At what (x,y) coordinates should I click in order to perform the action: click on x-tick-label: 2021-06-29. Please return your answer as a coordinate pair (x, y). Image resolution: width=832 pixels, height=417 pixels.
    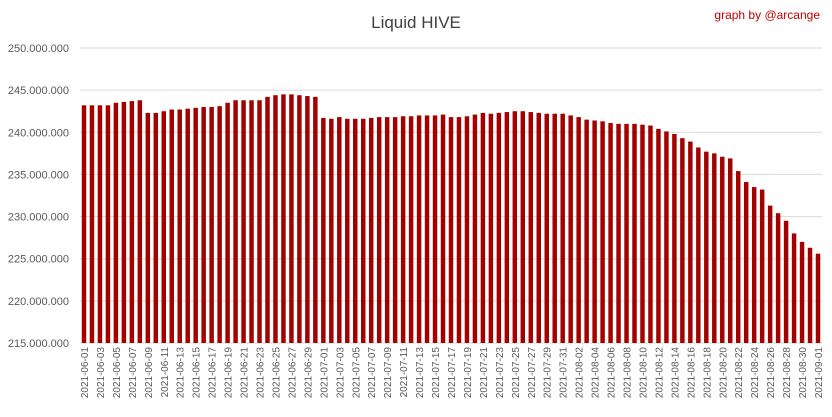
    Looking at the image, I should click on (308, 373).